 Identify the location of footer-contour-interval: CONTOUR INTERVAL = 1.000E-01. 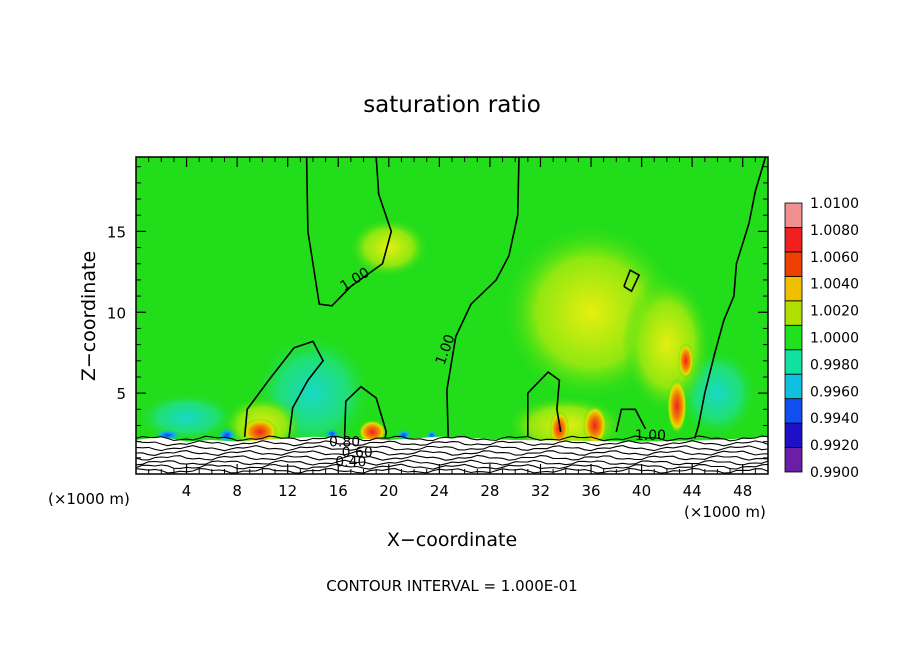
(451, 586).